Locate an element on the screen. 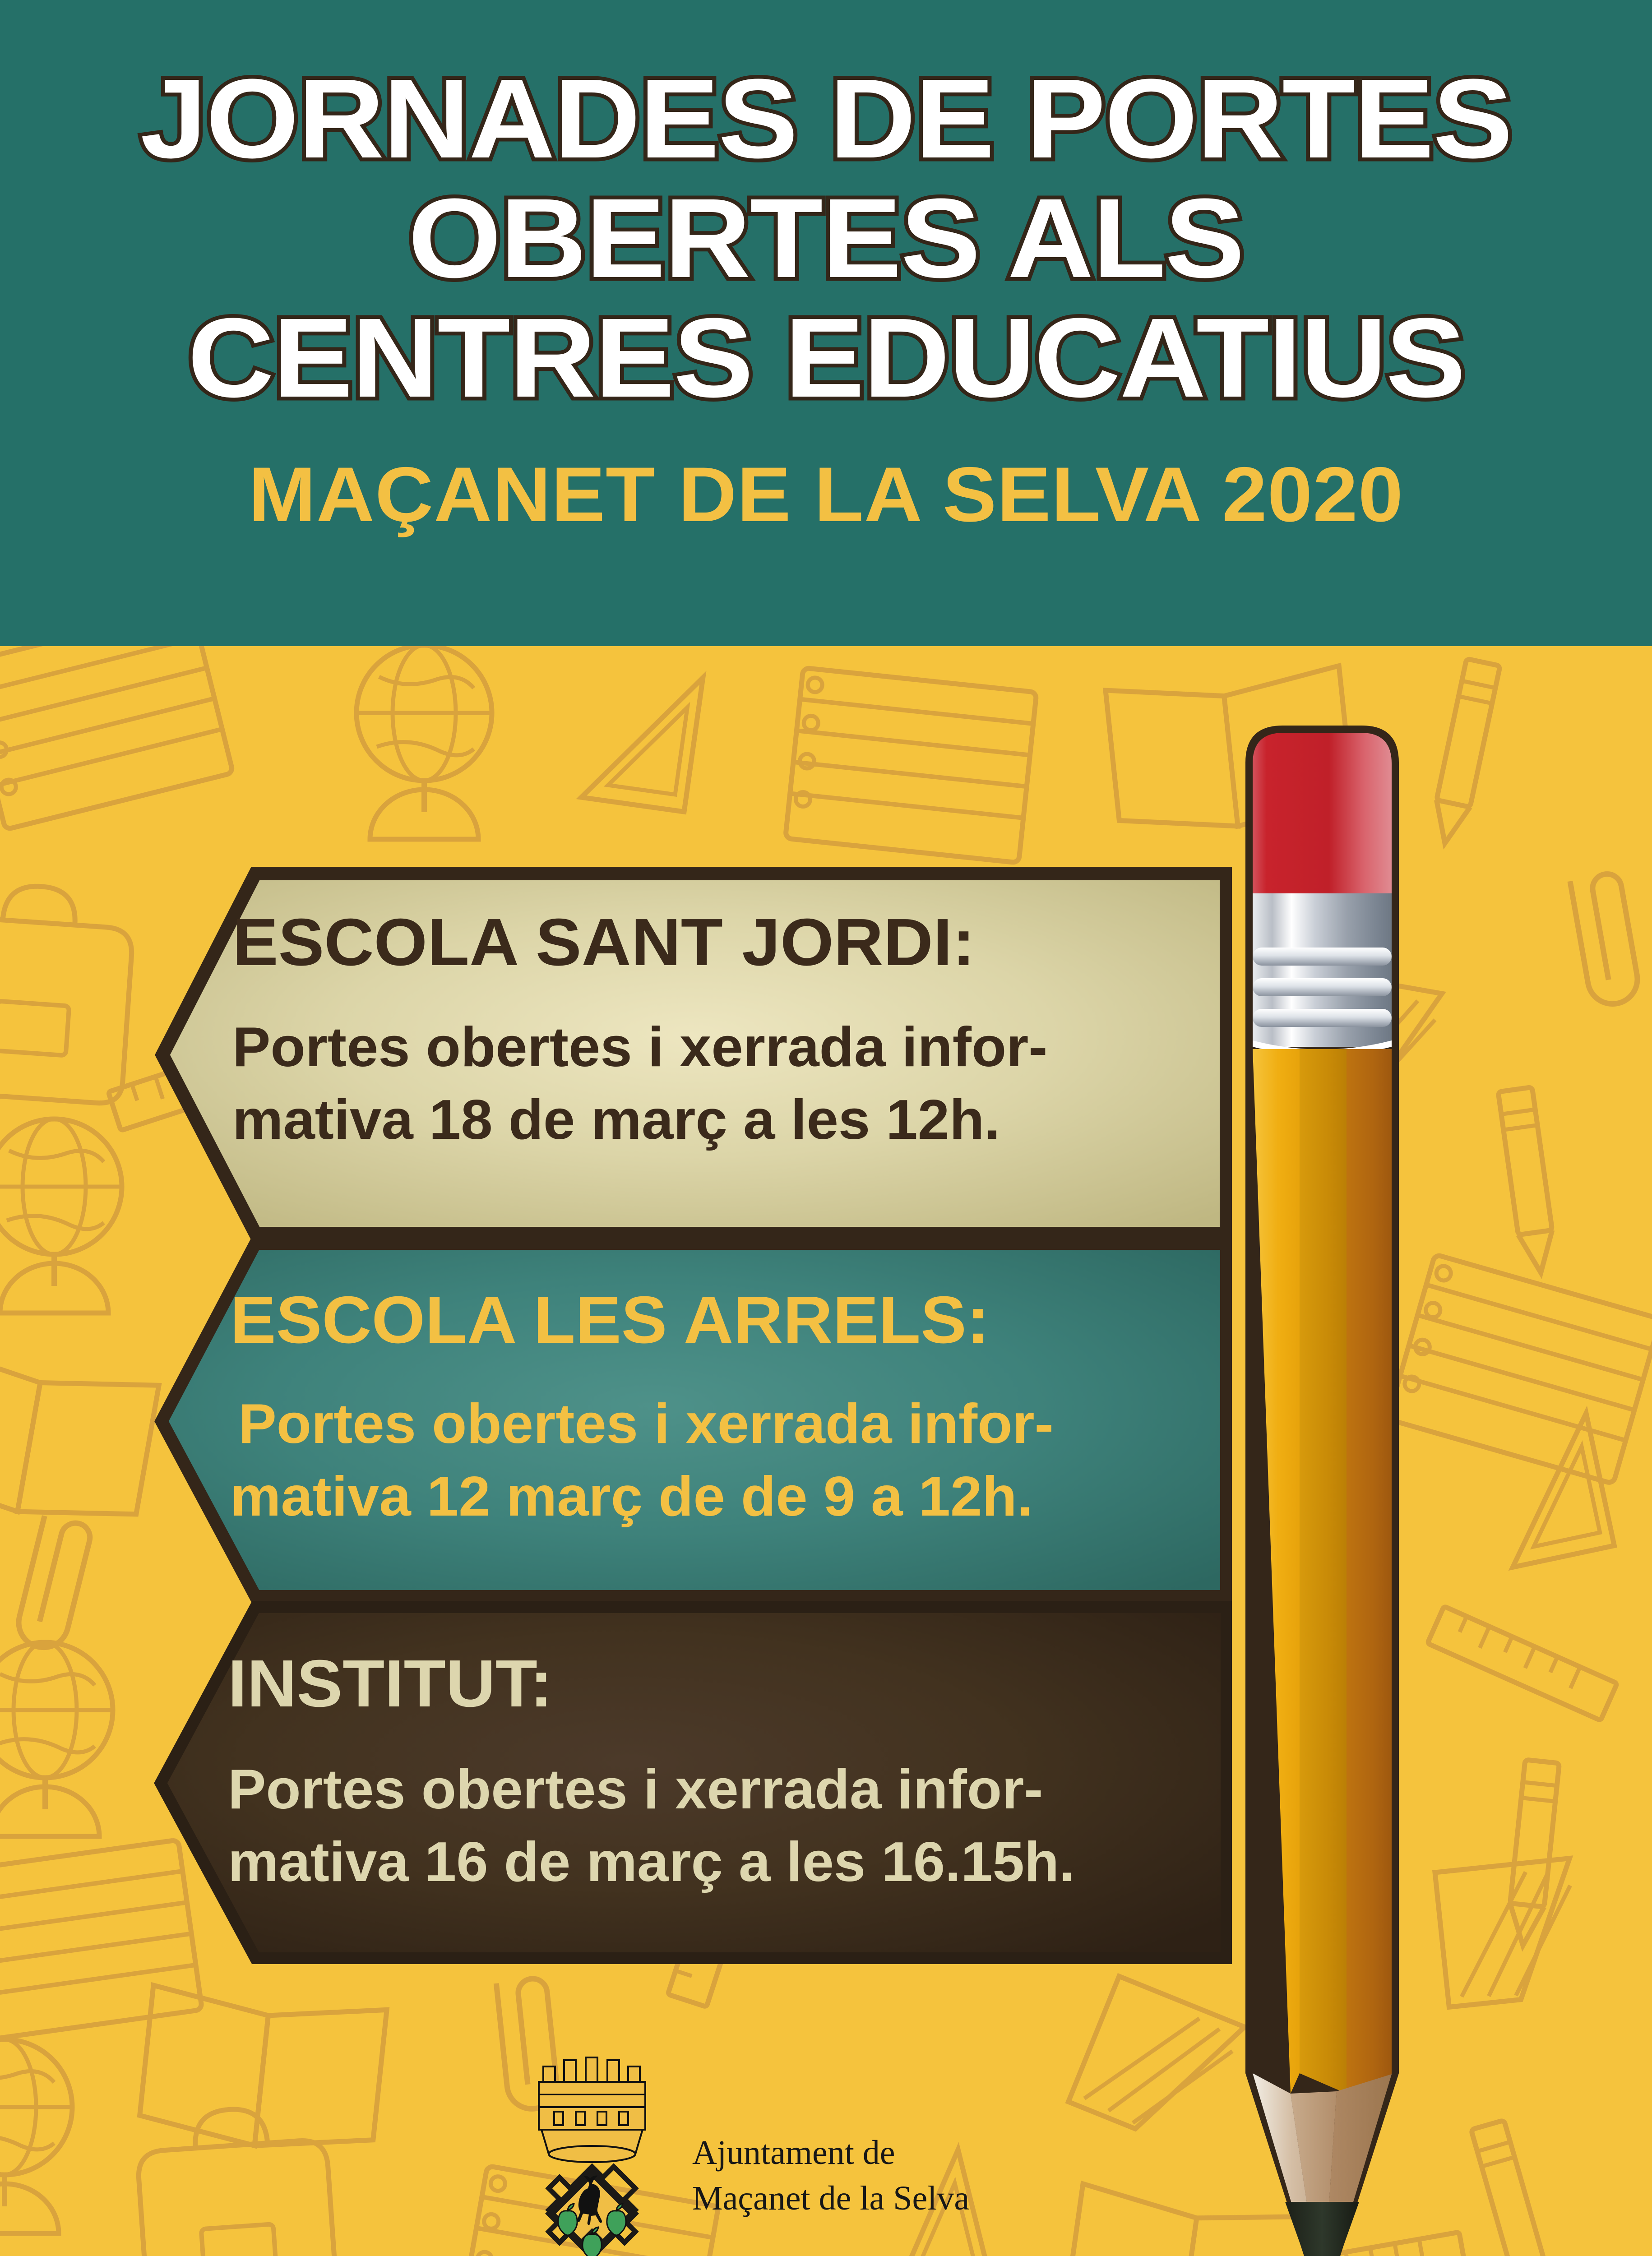 This screenshot has width=1652, height=2256. logo-text-line-2: Maçanet de la Selva is located at coordinates (831, 2198).